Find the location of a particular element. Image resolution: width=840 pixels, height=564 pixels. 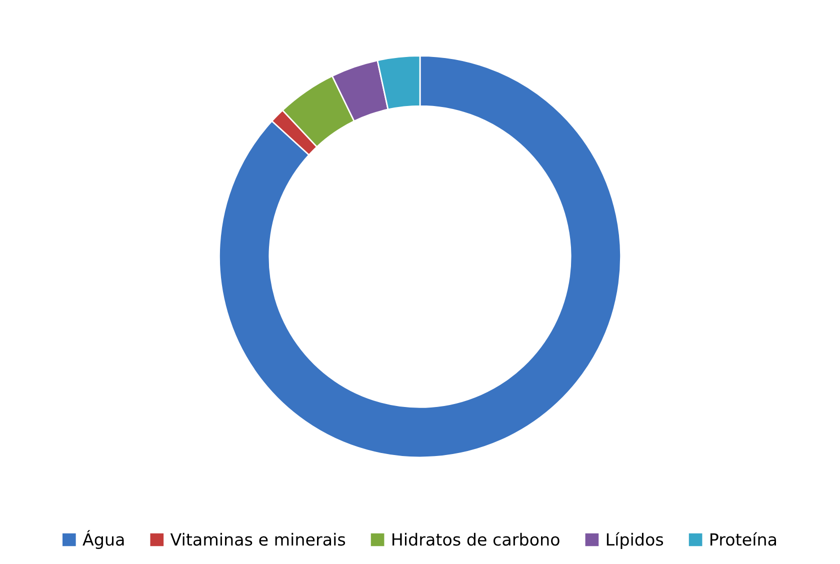

legend-label: Proteína is located at coordinates (743, 539).